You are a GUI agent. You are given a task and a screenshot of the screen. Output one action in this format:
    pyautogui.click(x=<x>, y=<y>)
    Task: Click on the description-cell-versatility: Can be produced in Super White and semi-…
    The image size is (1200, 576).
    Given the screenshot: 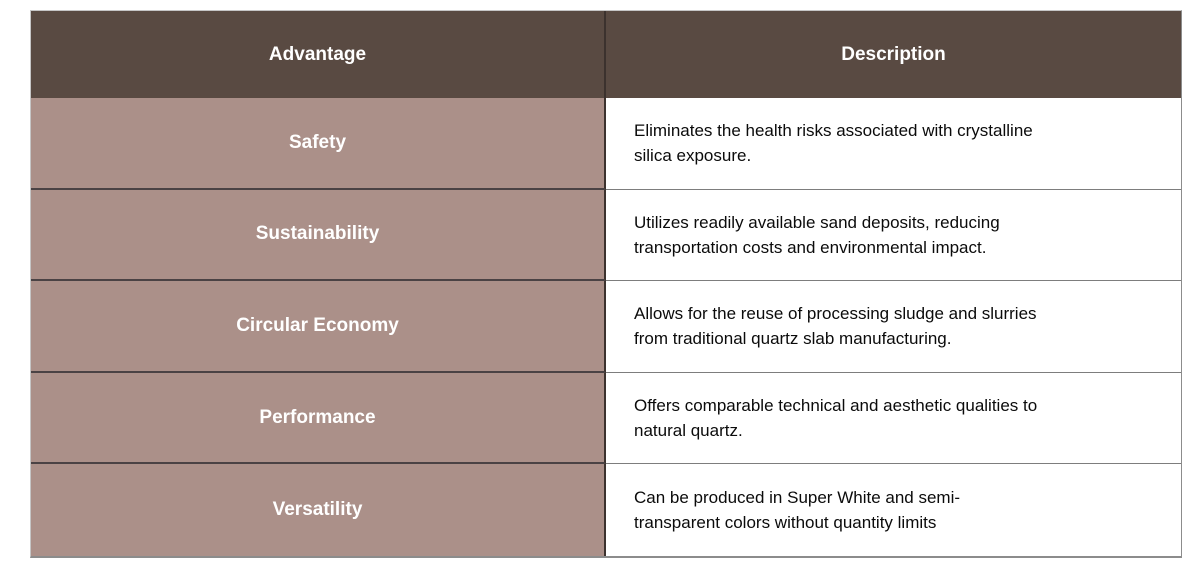 What is the action you would take?
    pyautogui.click(x=893, y=510)
    